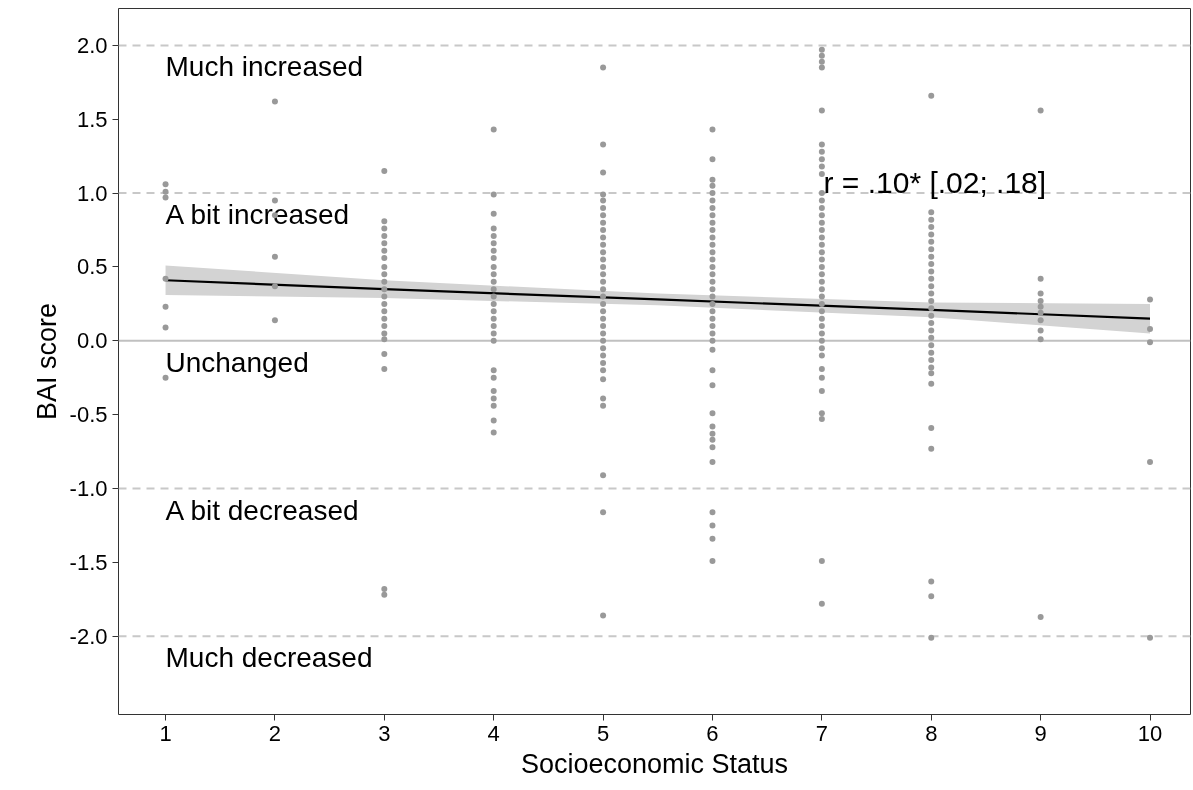  I want to click on x-tick-label: 6, so click(712, 733).